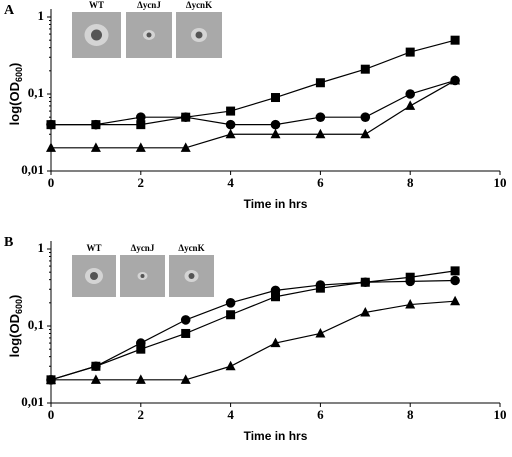 The image size is (512, 457). What do you see at coordinates (9, 10) in the screenshot?
I see `panel-label: A` at bounding box center [9, 10].